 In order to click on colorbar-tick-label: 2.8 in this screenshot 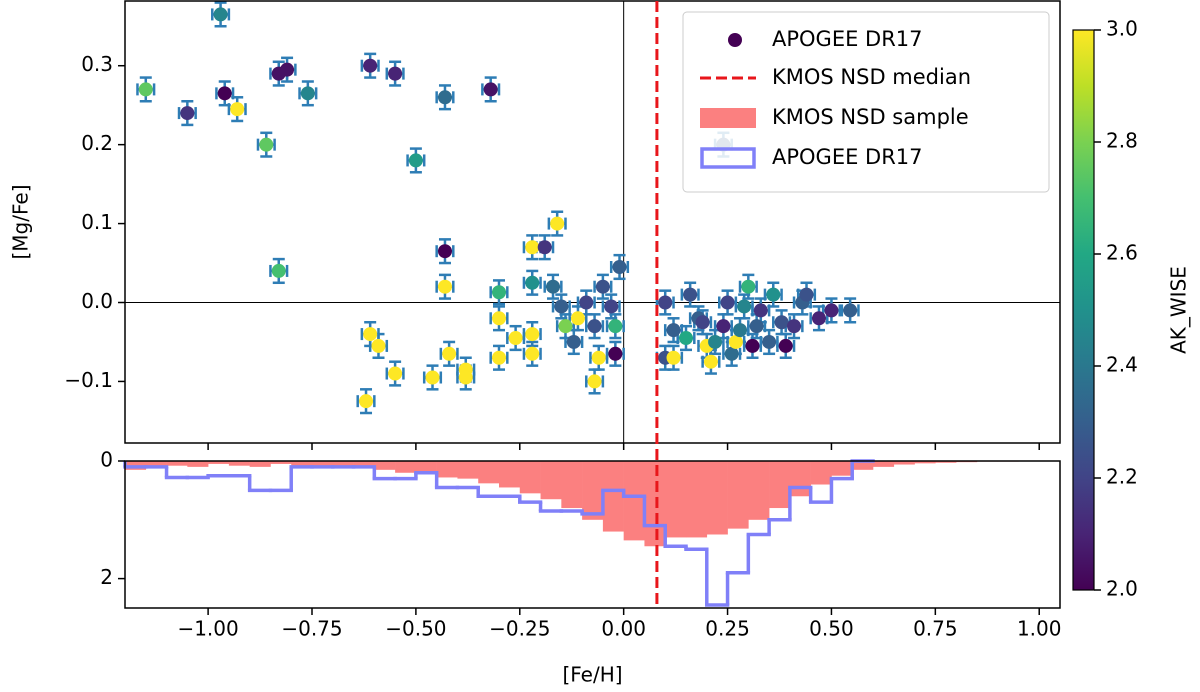, I will do `click(1122, 141)`.